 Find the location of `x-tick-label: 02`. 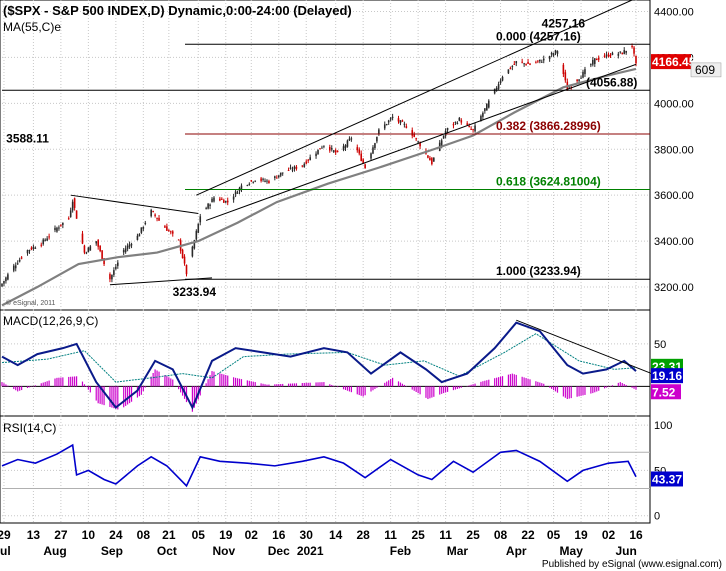

x-tick-label: 02 is located at coordinates (252, 535).